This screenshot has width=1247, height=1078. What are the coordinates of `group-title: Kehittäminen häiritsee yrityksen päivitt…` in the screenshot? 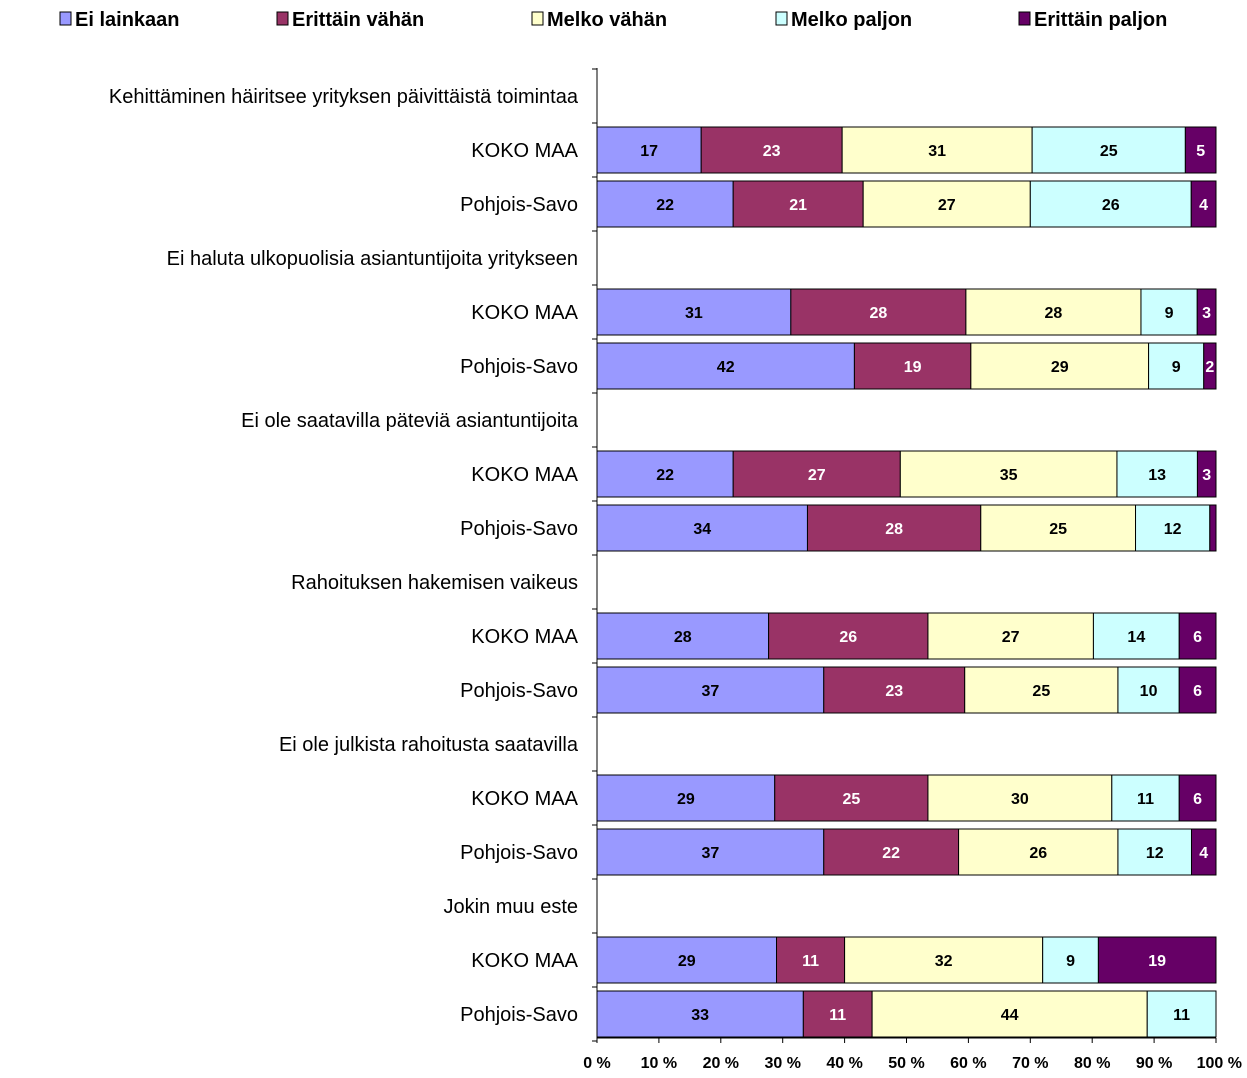 It's located at (344, 97).